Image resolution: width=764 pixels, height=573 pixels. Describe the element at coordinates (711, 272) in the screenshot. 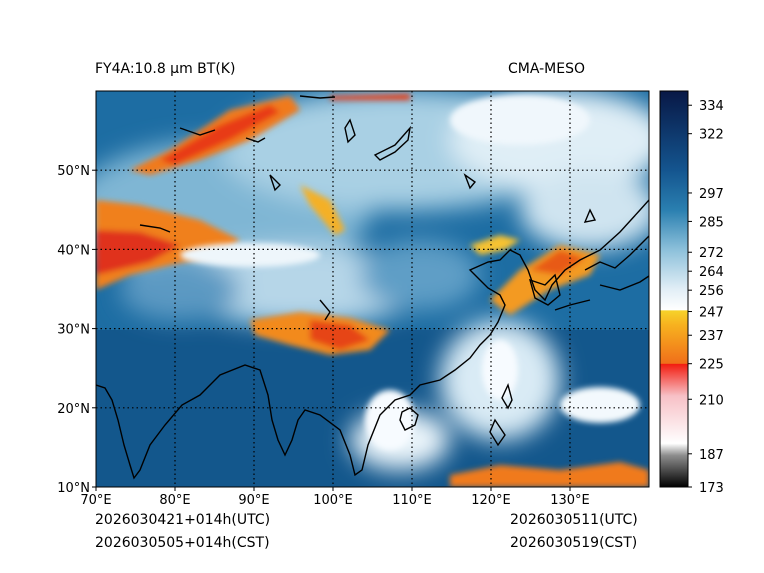

I see `colorbar-tick-label: 264` at that location.